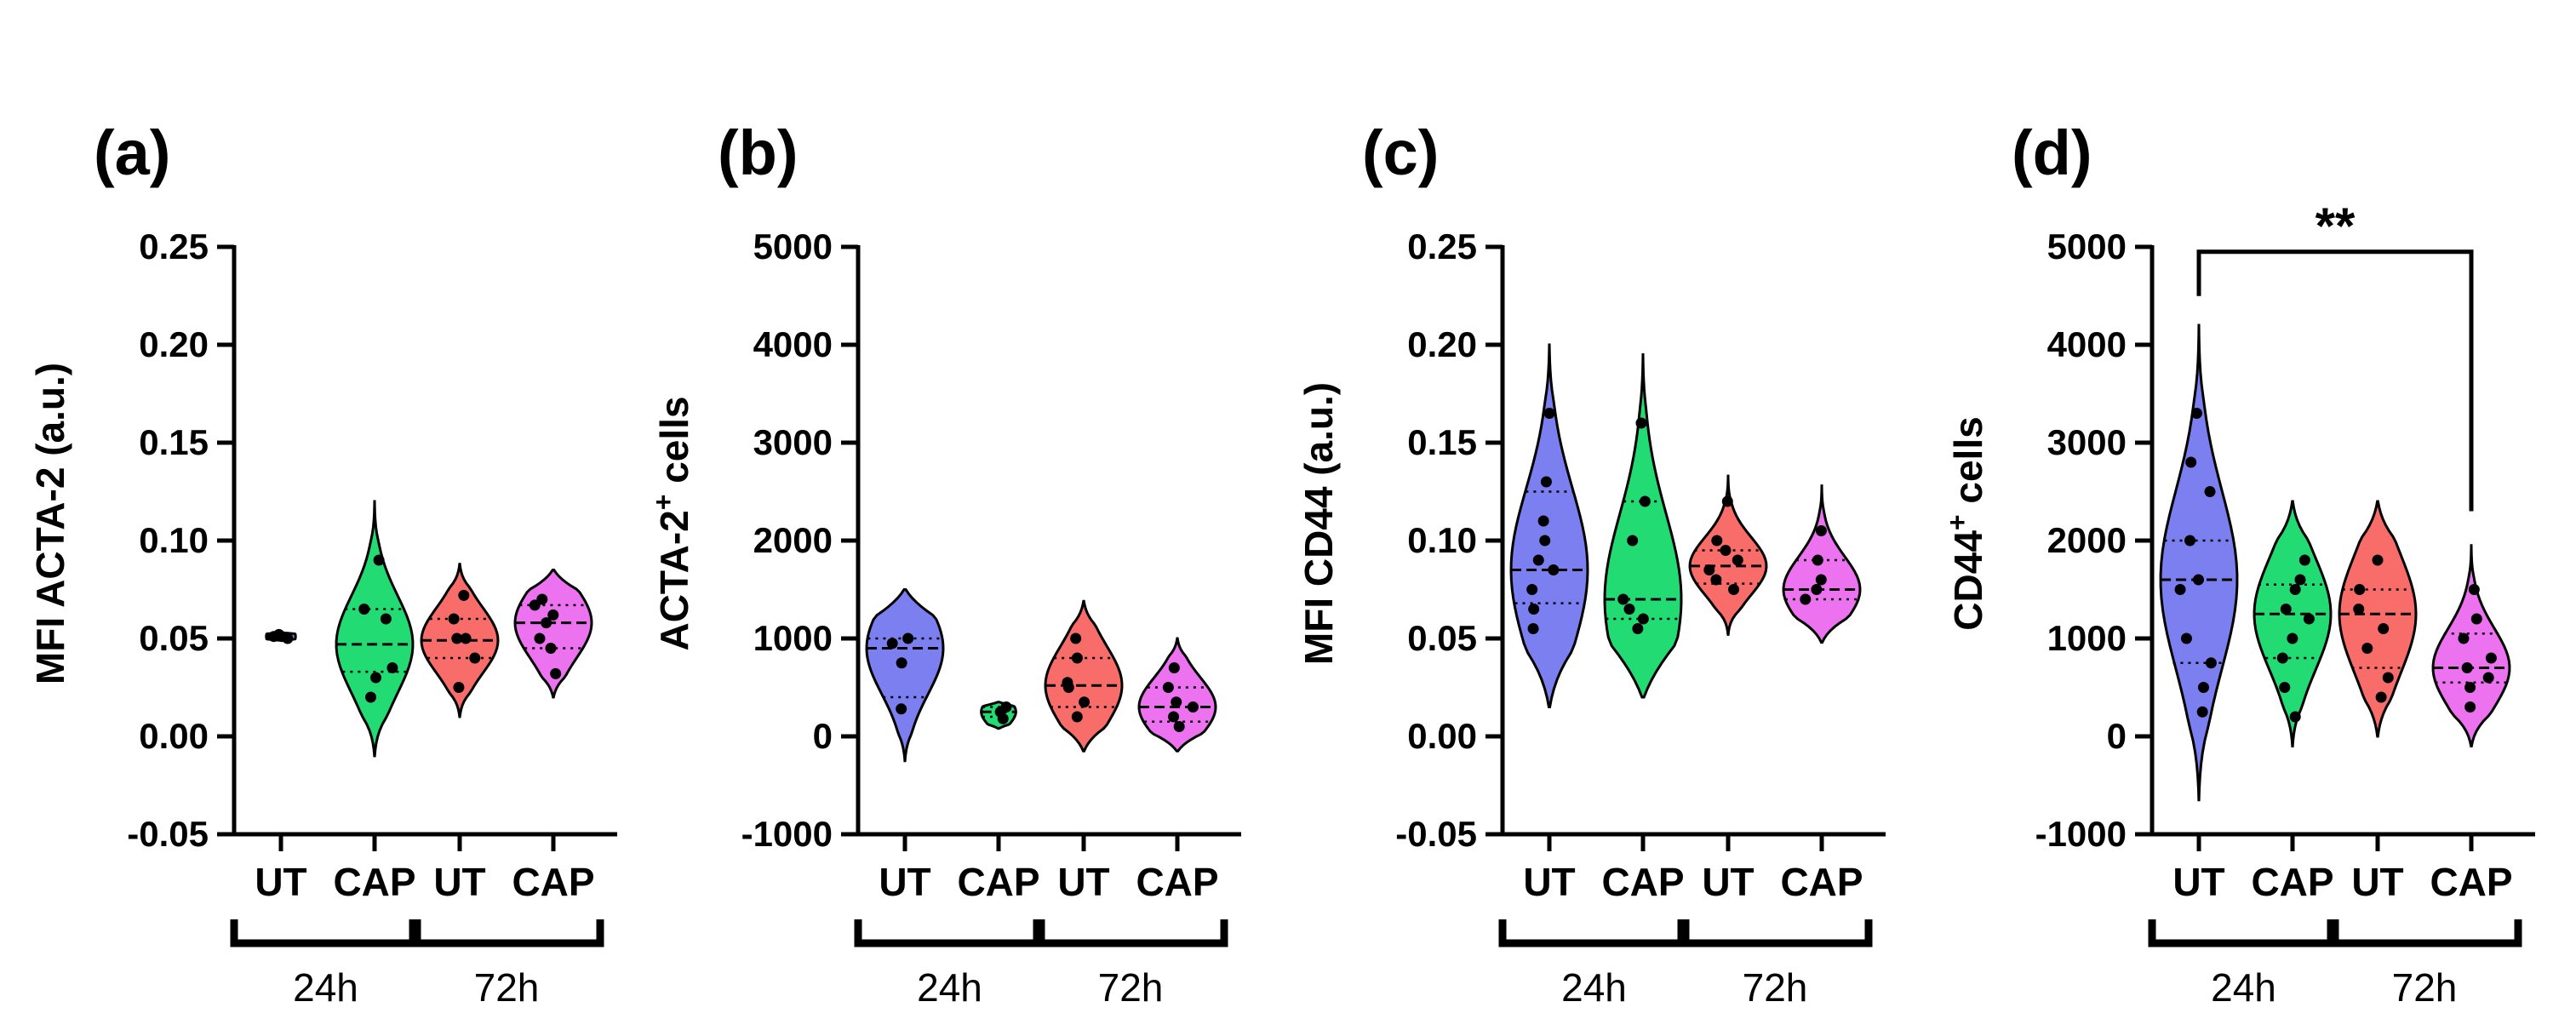 This screenshot has height=1036, width=2576. I want to click on y-tick-label: 0.05, so click(1442, 638).